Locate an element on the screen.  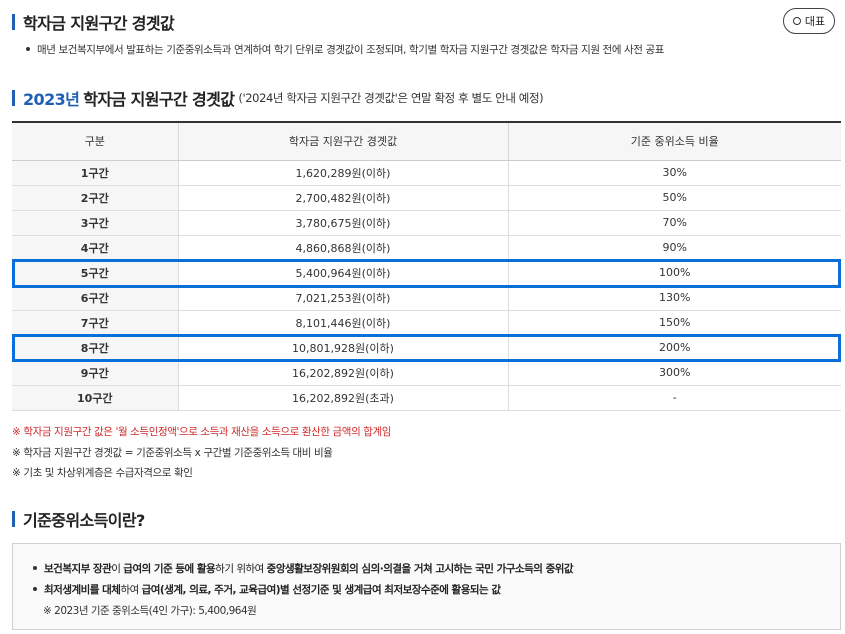
table-row: 6구간 7,021,253원(이하) 130% is located at coordinates (426, 298).